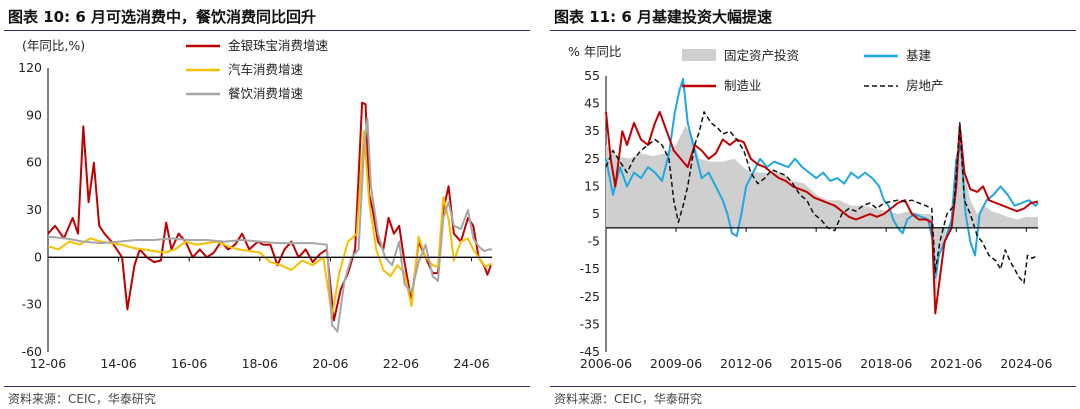 This screenshot has width=1080, height=409. What do you see at coordinates (919, 55) in the screenshot?
I see `legend-label: 基建` at bounding box center [919, 55].